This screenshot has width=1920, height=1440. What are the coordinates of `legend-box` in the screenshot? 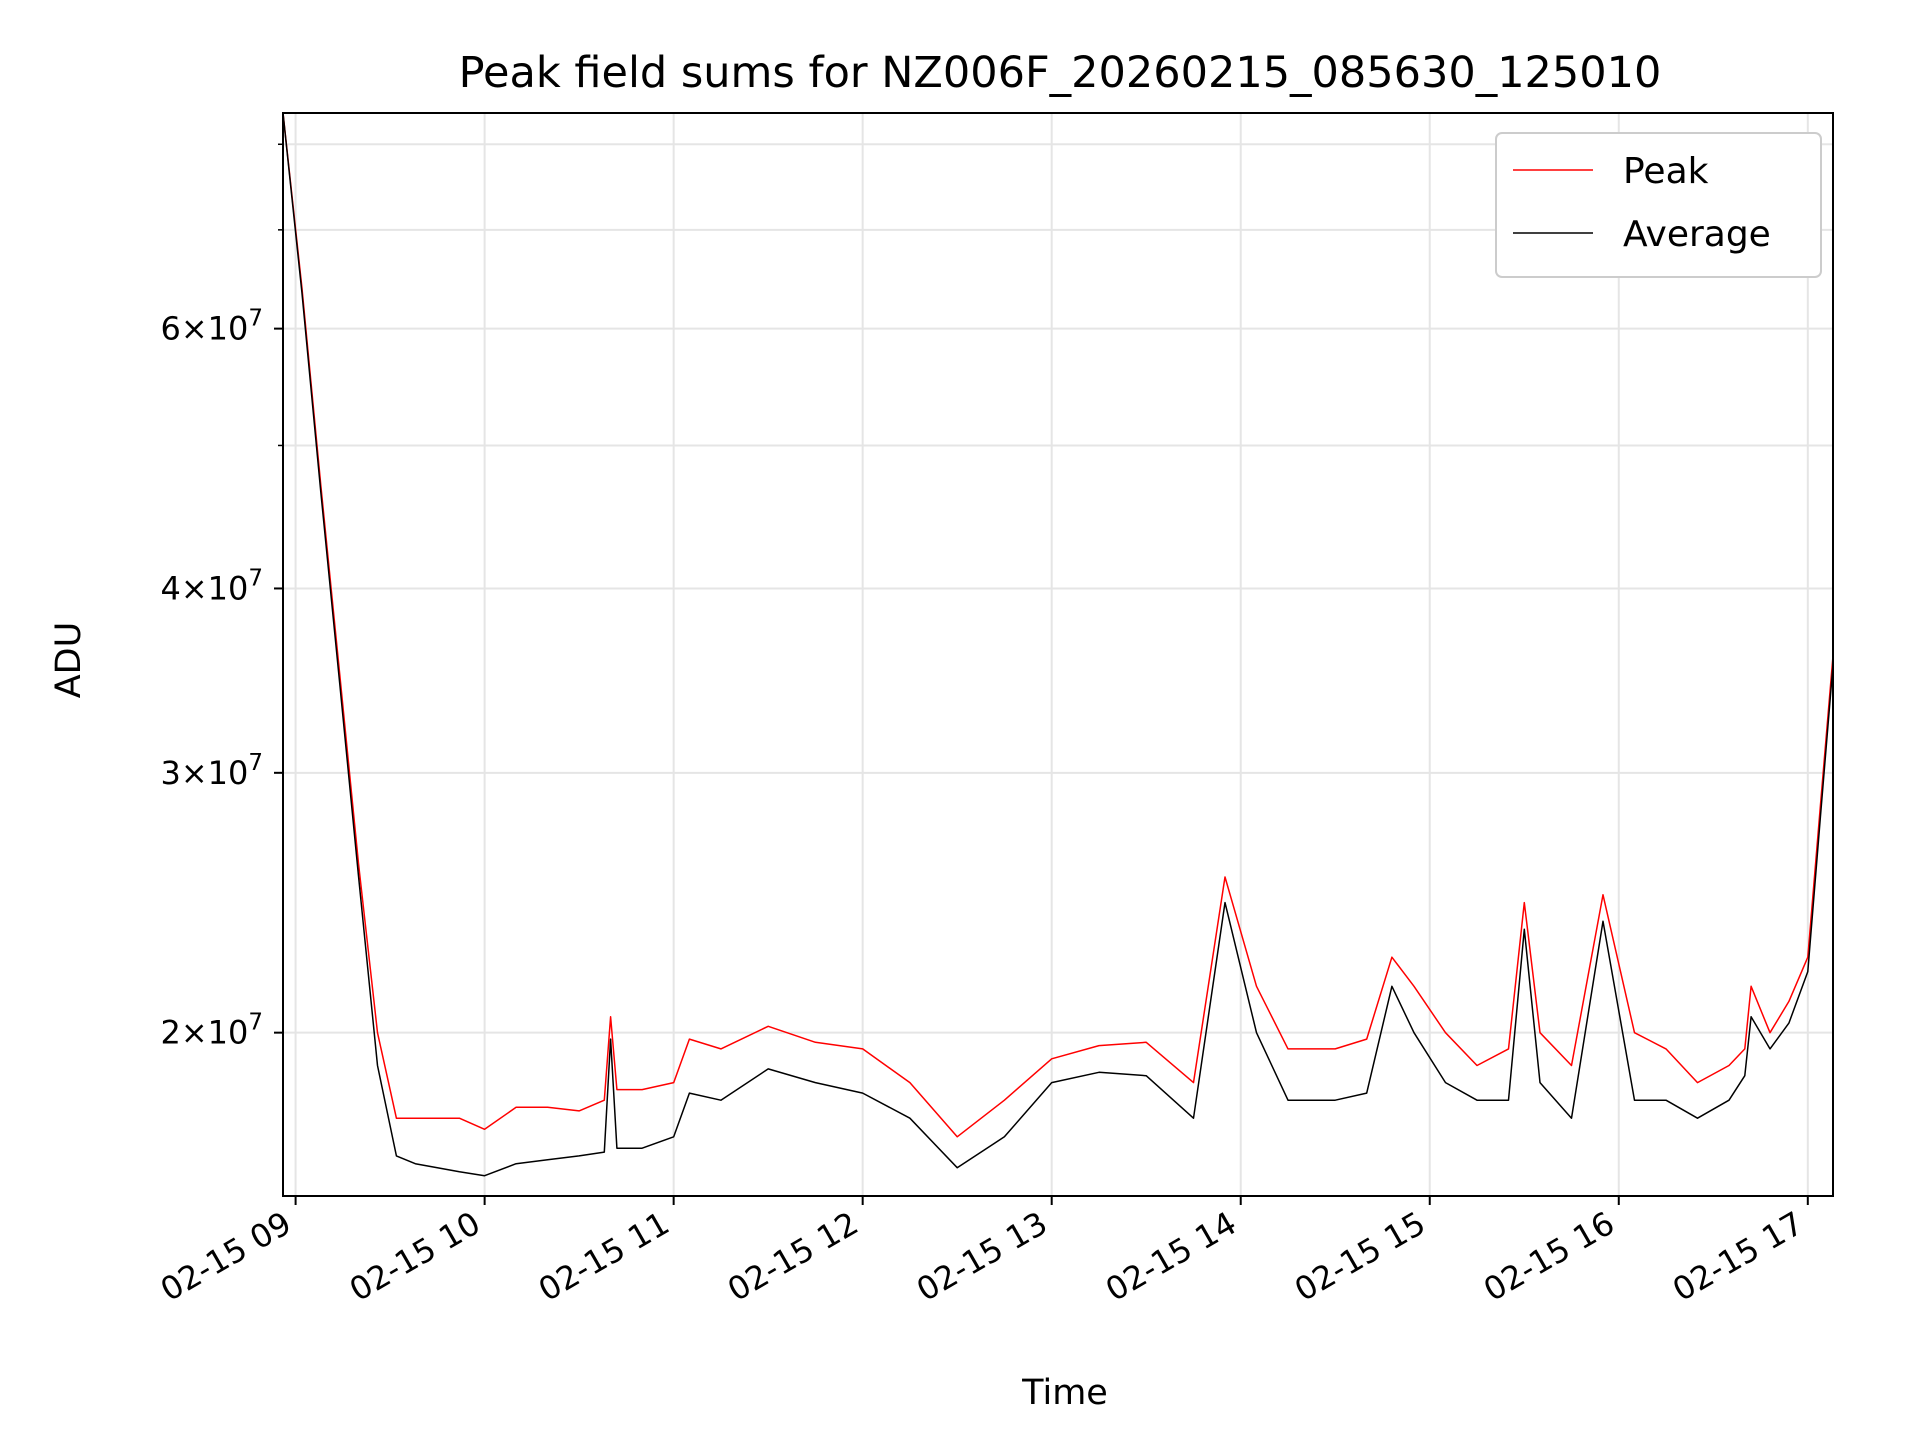 It's located at (1658, 205).